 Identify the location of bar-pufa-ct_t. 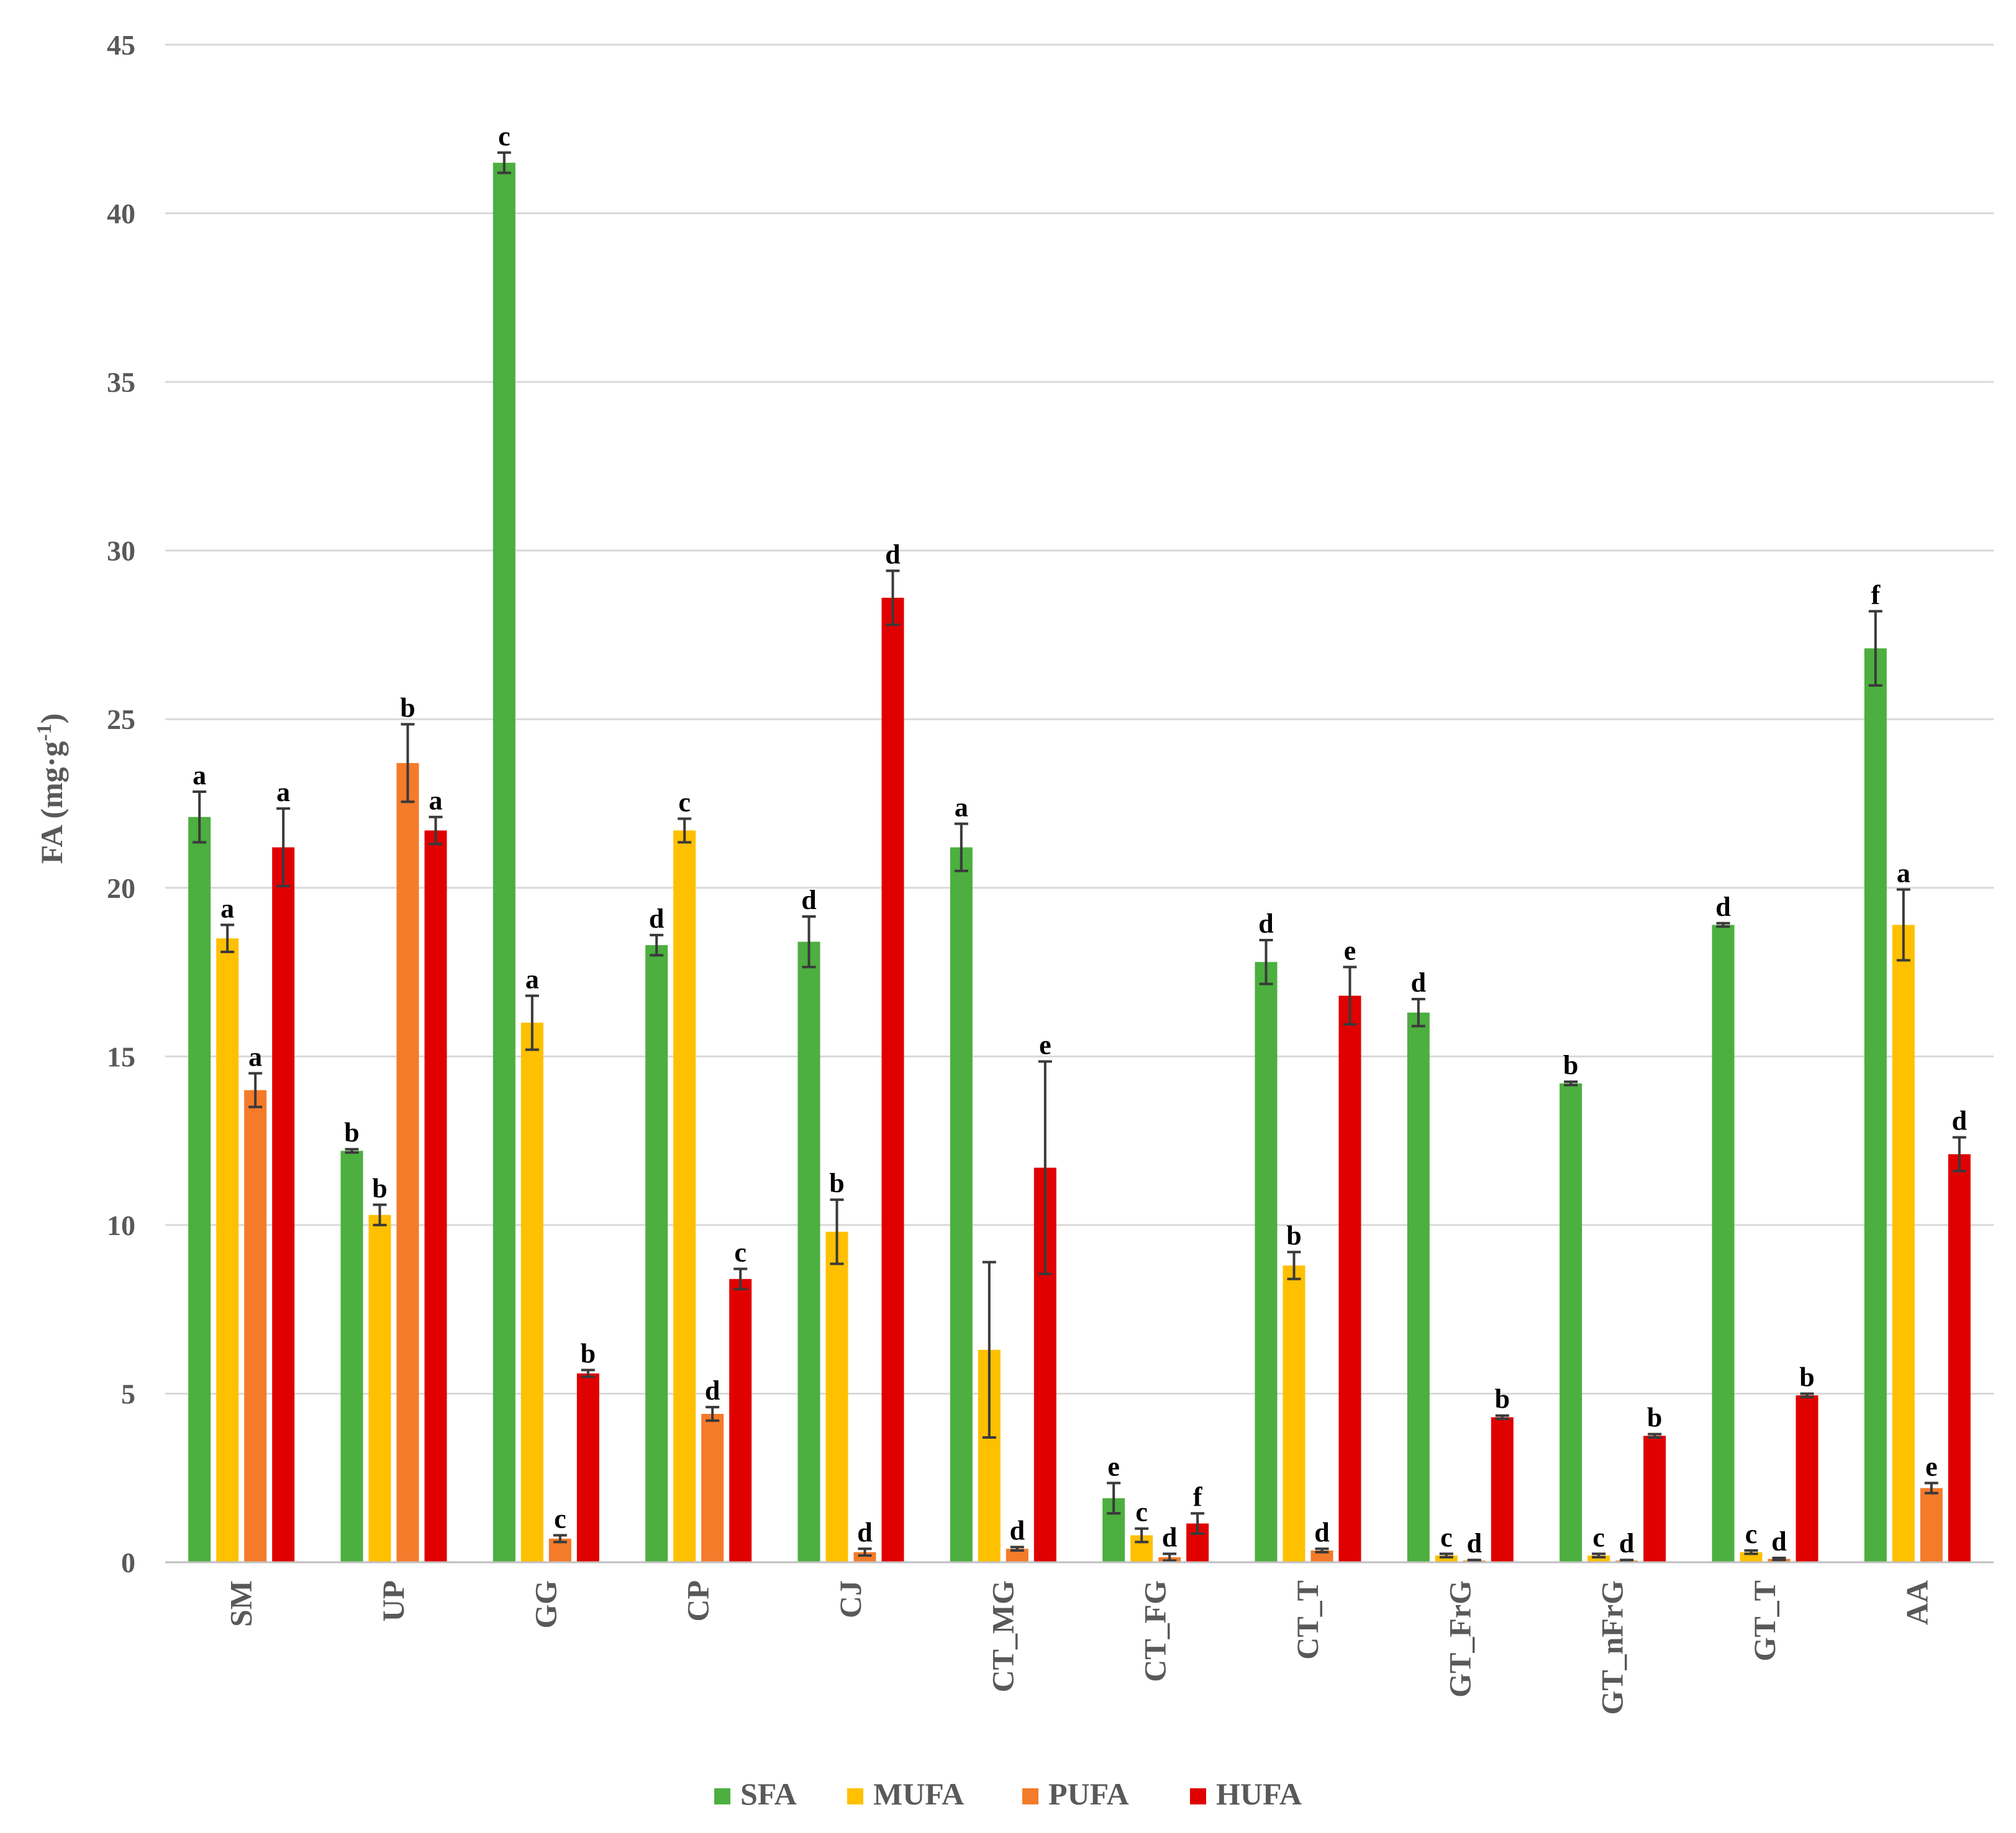
(1321, 1556).